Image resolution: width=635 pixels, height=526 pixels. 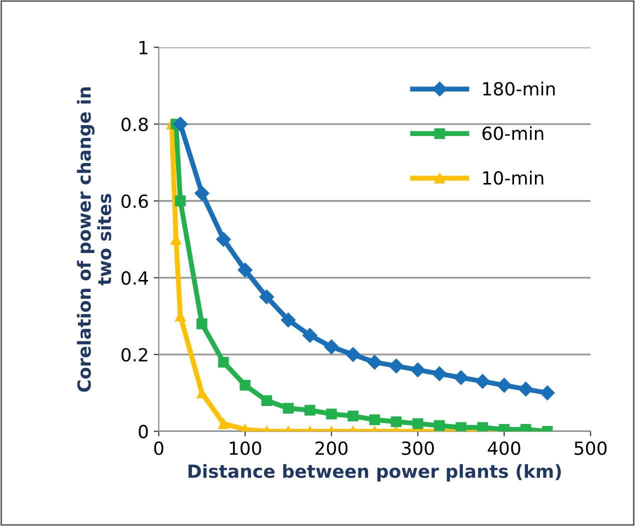 What do you see at coordinates (135, 201) in the screenshot?
I see `y-tick-label: 0.6` at bounding box center [135, 201].